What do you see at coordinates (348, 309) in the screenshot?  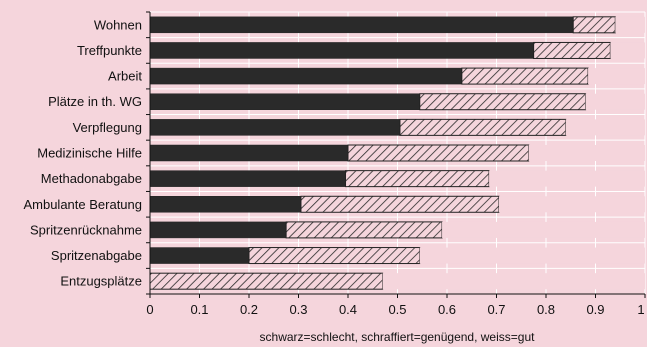 I see `x-tick-label-0.4: 0.4` at bounding box center [348, 309].